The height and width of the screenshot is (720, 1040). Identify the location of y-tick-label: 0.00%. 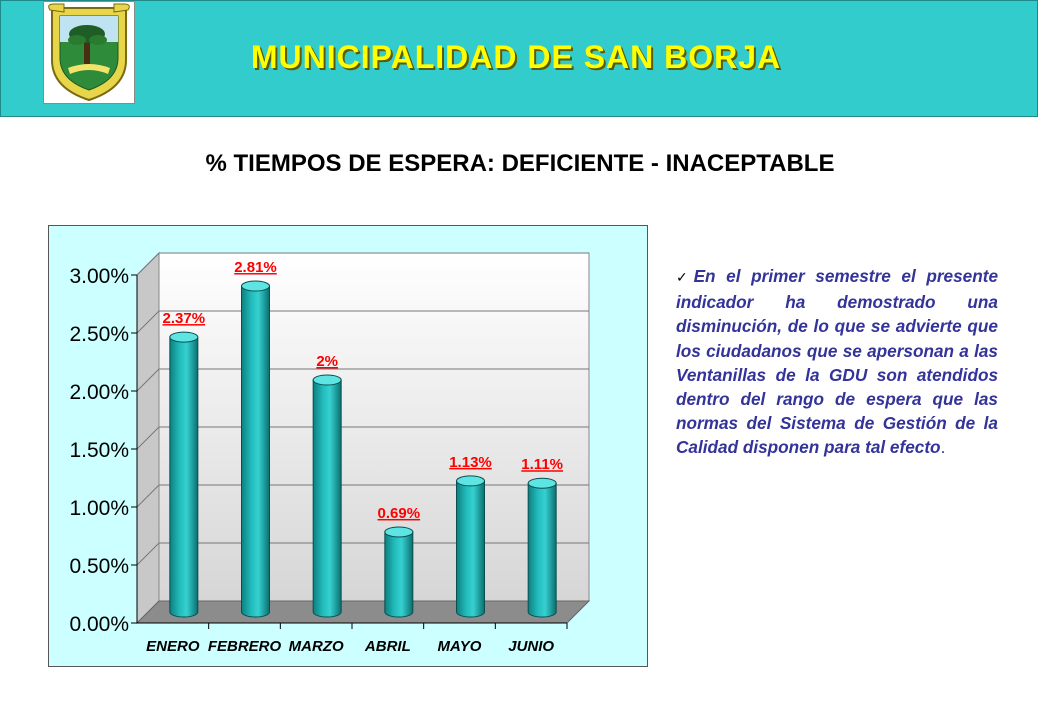
(99, 624).